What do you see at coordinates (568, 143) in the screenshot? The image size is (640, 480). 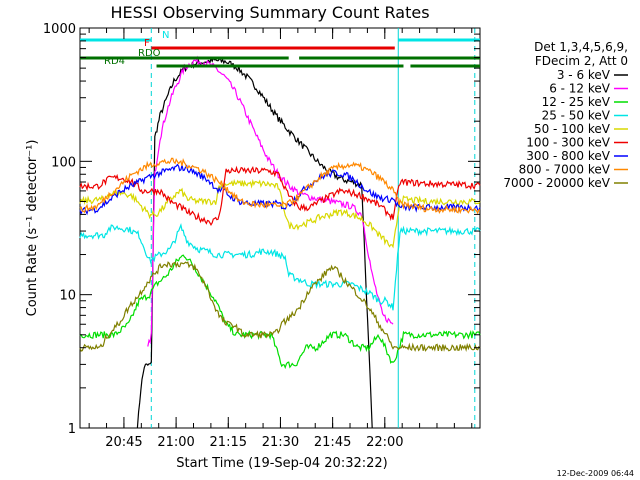 I see `legend-label: 100 - 300 keV` at bounding box center [568, 143].